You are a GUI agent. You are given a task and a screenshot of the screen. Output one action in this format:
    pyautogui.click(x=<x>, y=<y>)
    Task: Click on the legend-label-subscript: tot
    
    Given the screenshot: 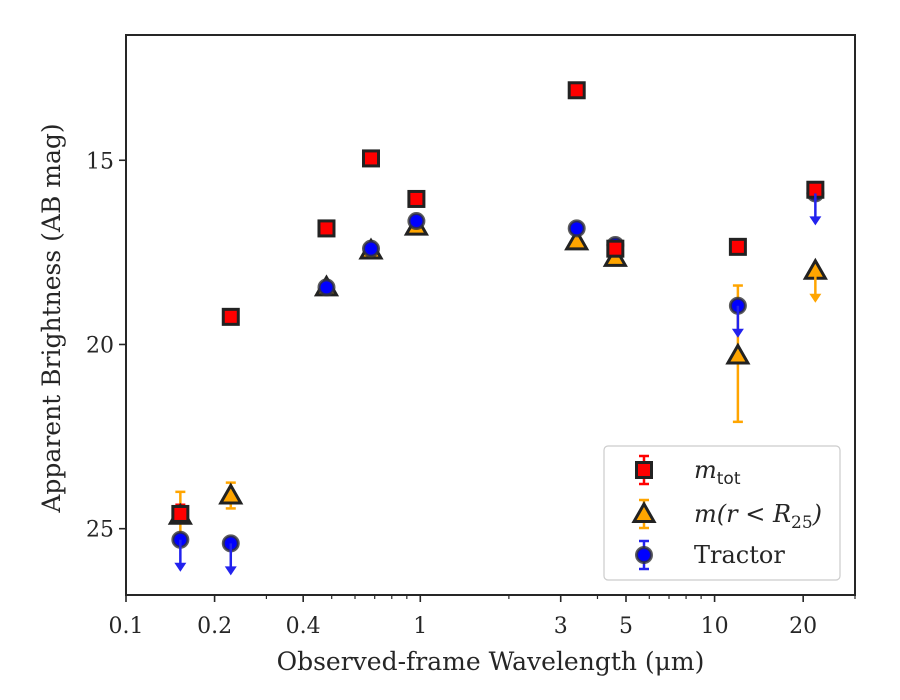 What is the action you would take?
    pyautogui.click(x=729, y=479)
    